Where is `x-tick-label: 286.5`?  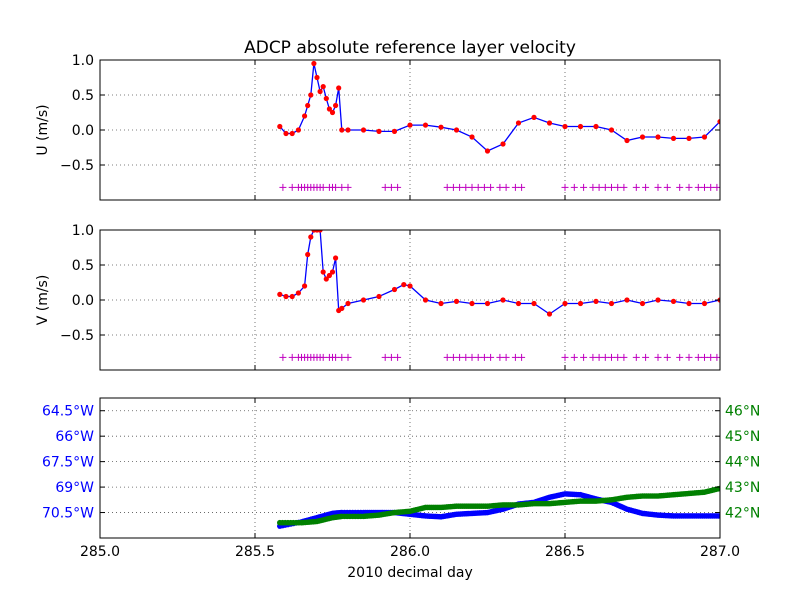 x-tick-label: 286.5 is located at coordinates (565, 552).